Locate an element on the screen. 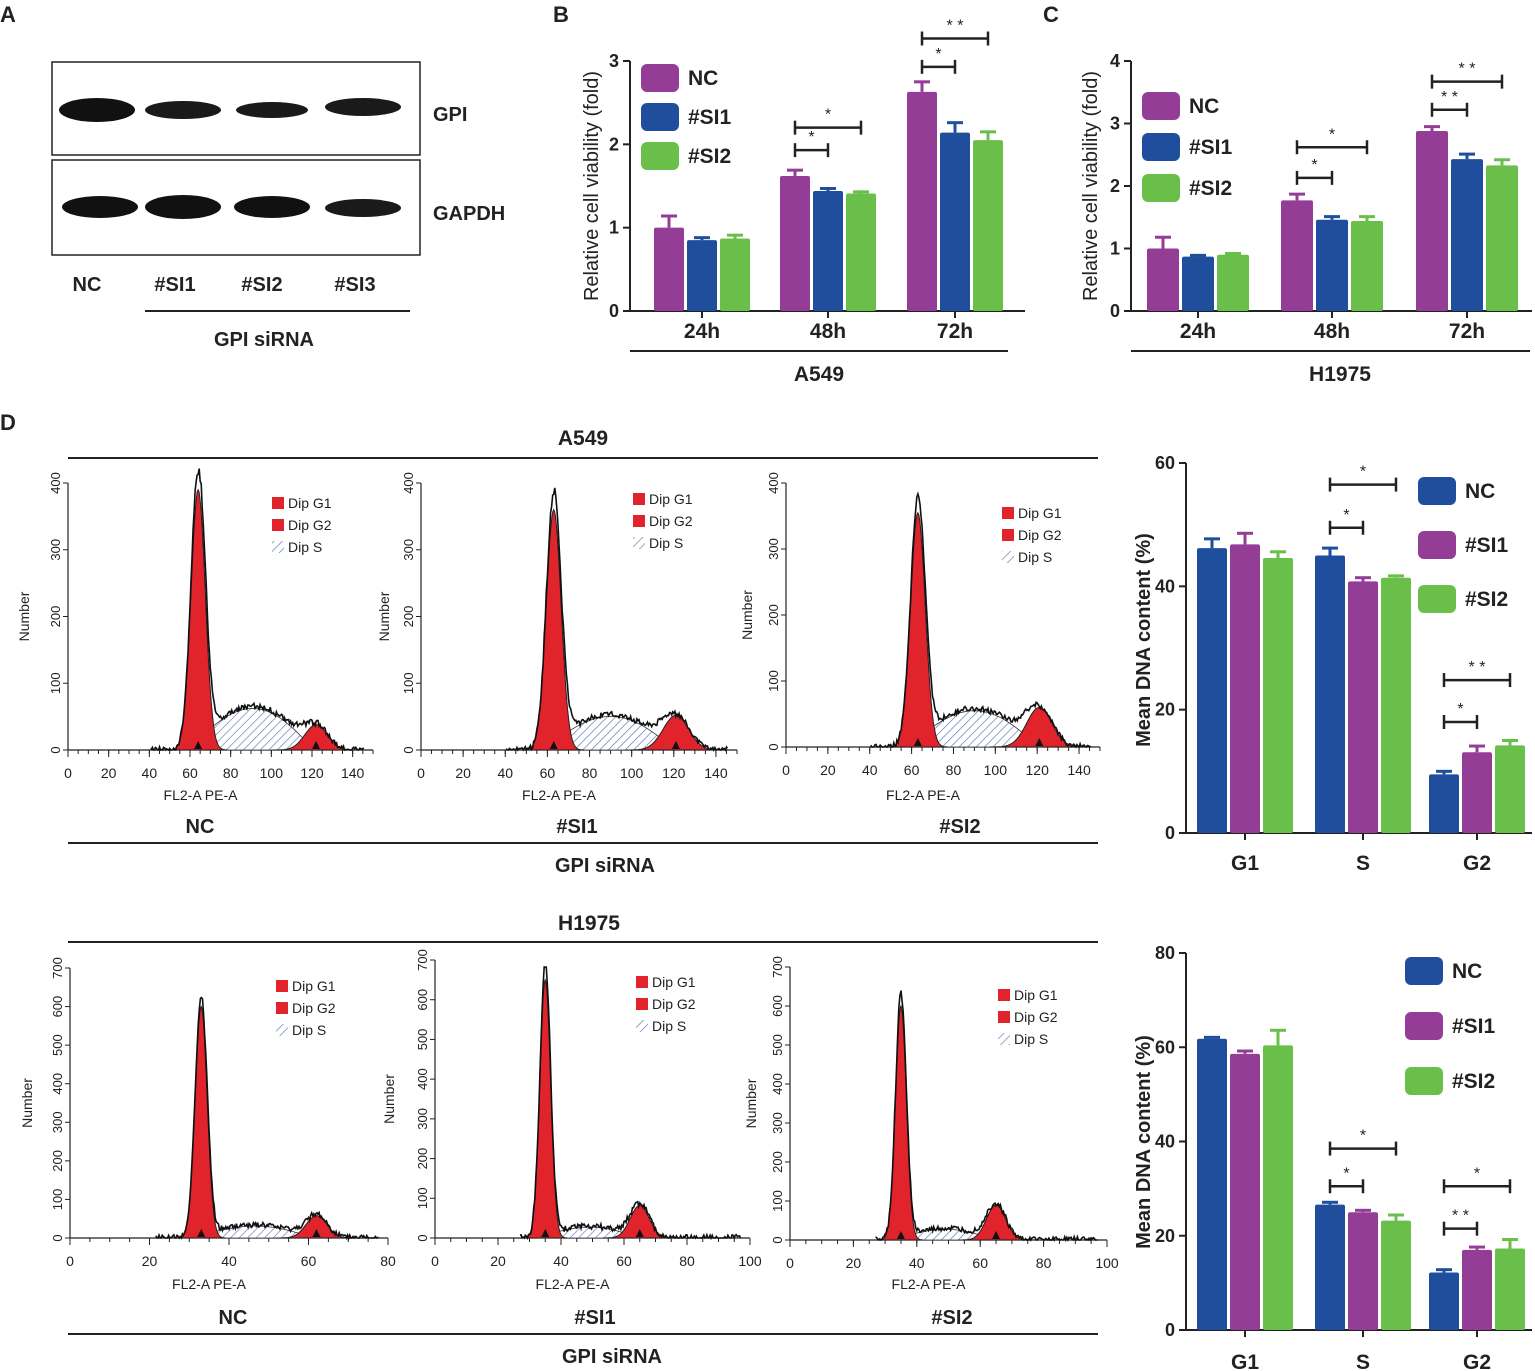 The height and width of the screenshot is (1371, 1535). significance-label: * * is located at coordinates (1467, 69).